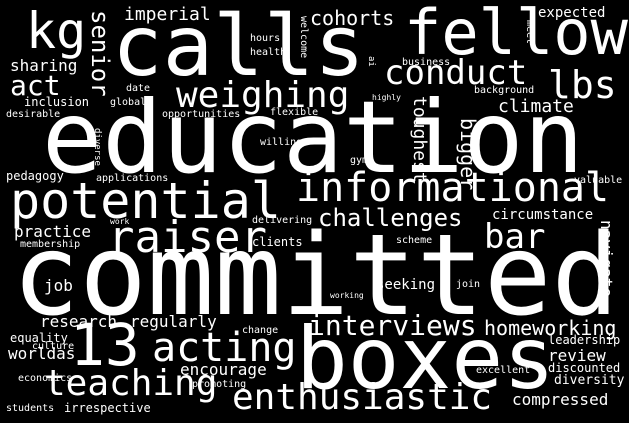 This screenshot has height=423, width=629. I want to click on word-inclusion: inclusion, so click(57, 102).